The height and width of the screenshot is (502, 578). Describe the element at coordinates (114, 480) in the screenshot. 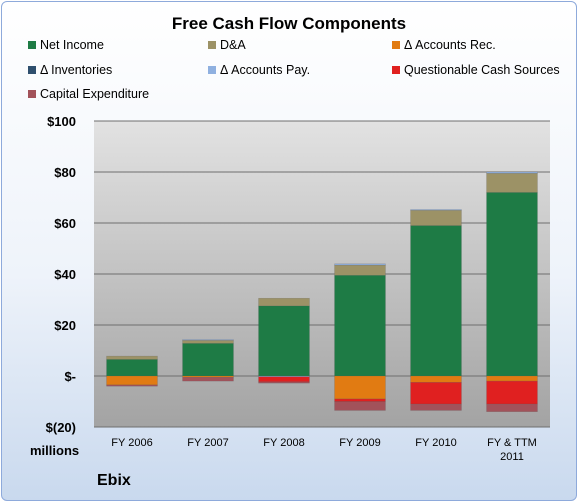

I see `company-name: Ebix` at that location.